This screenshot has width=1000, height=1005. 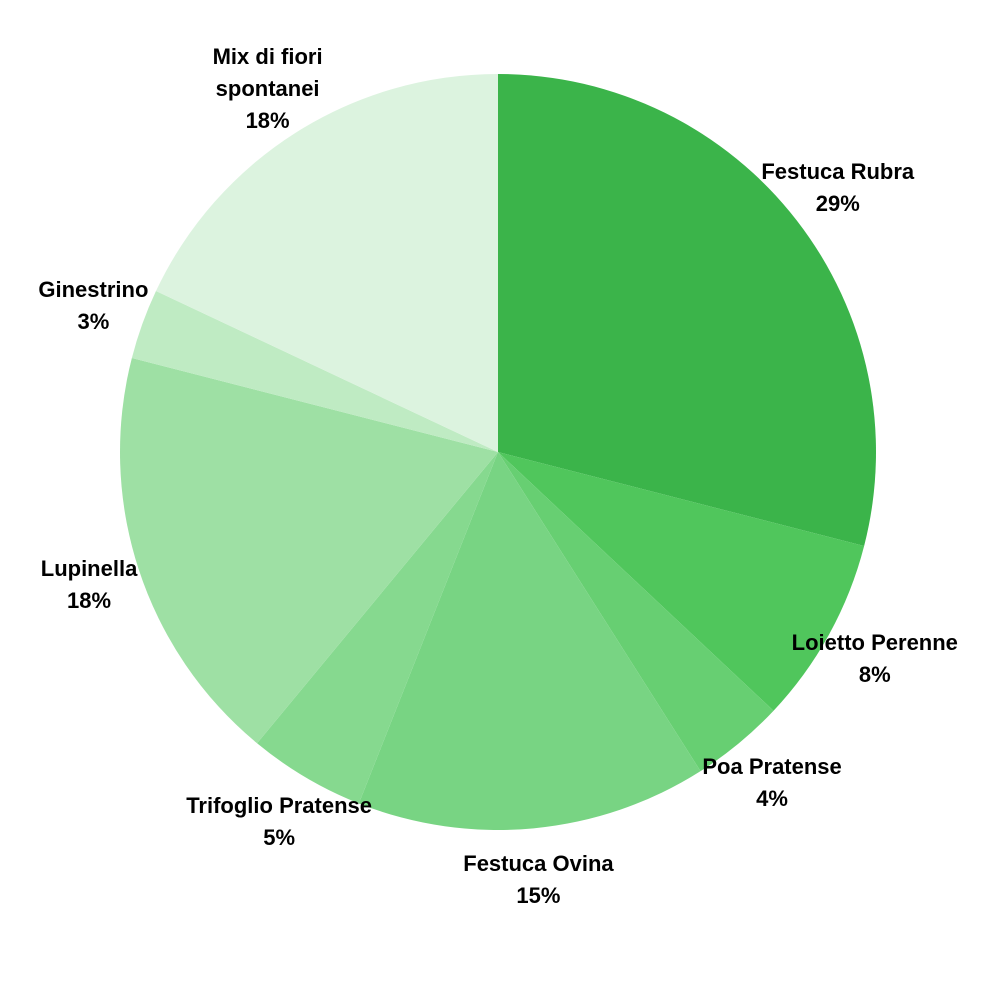 I want to click on slice-name-4-0: Trifoglio Pratense, so click(x=279, y=806).